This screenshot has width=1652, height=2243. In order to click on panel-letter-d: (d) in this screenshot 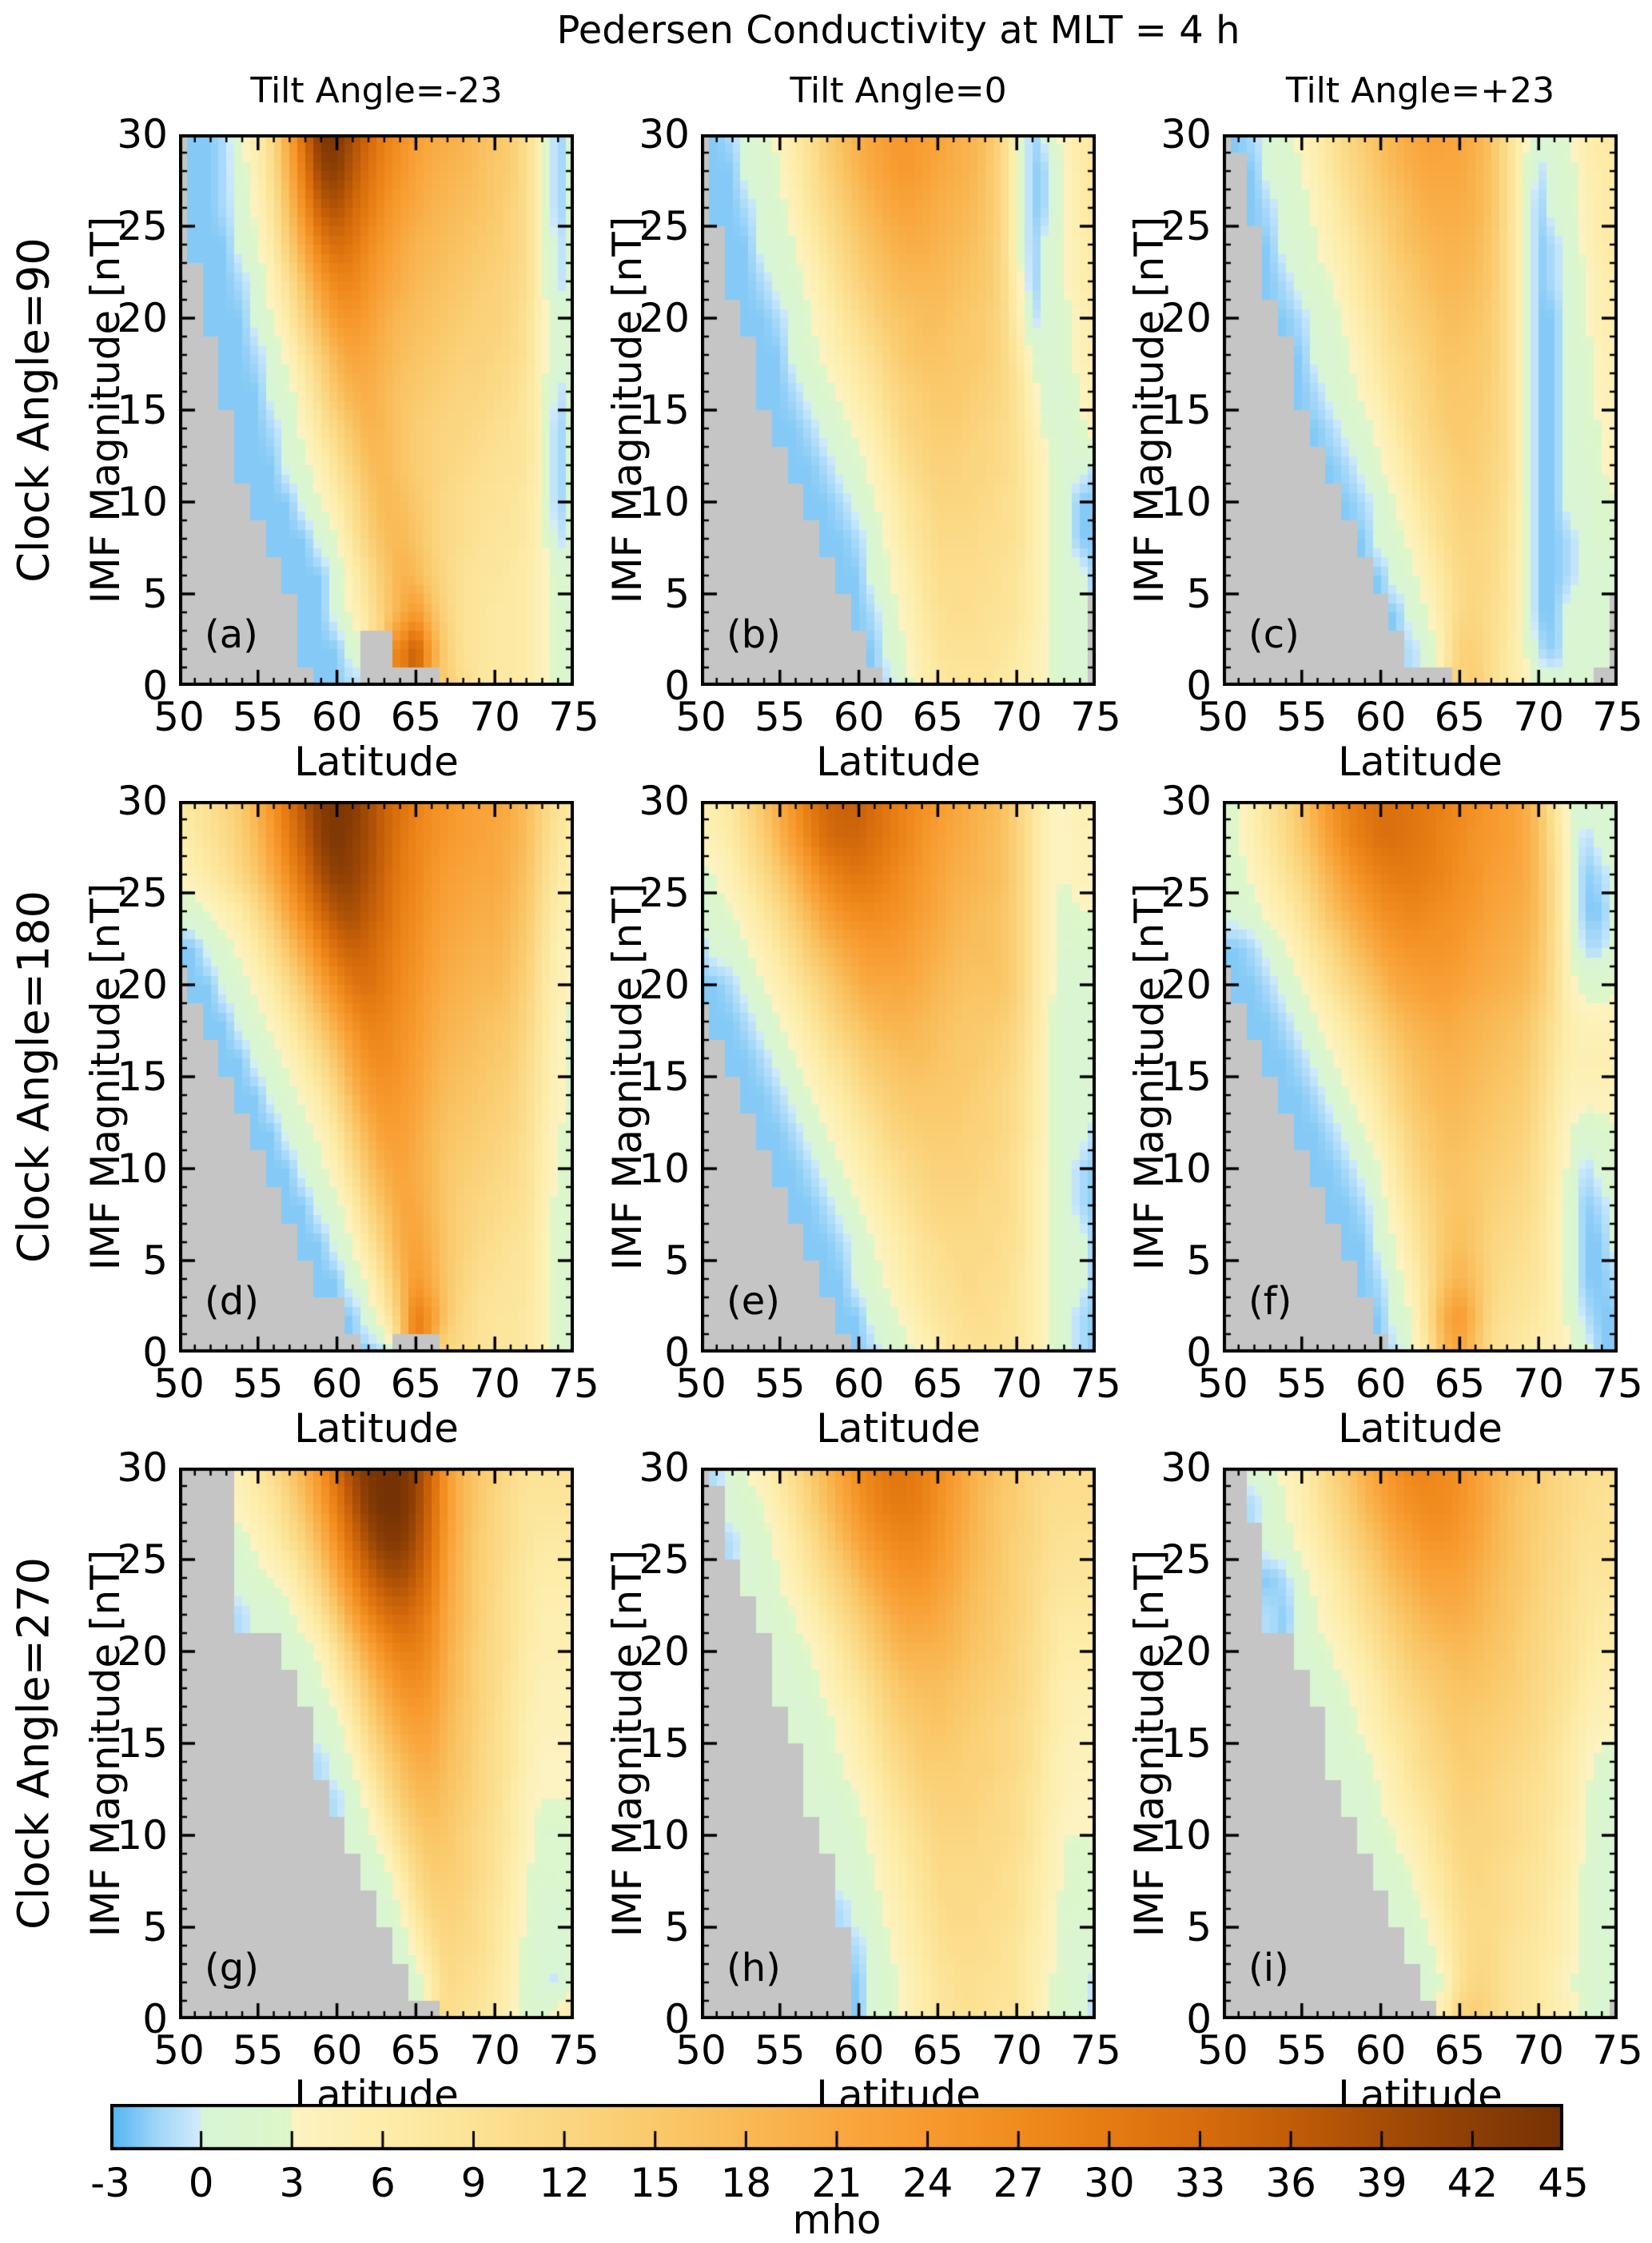, I will do `click(232, 1301)`.